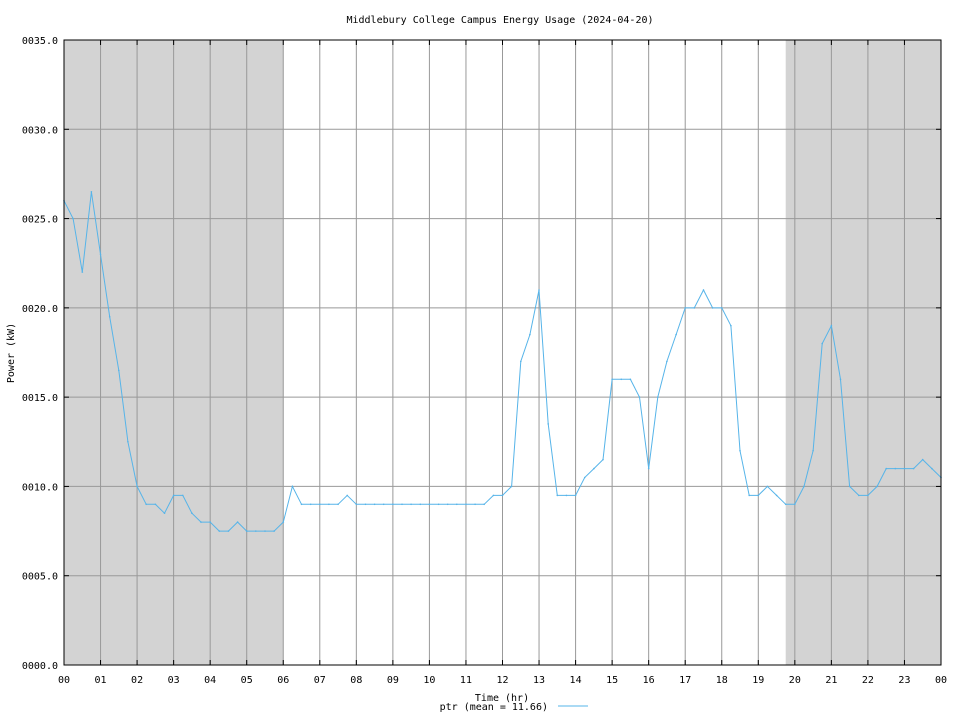 This screenshot has height=720, width=960. Describe the element at coordinates (502, 680) in the screenshot. I see `x-tick-label: 12` at that location.